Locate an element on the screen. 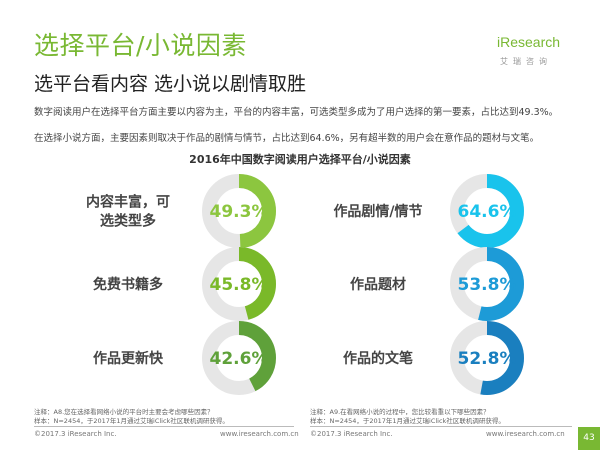 Image resolution: width=600 pixels, height=450 pixels. footnote-left-sample: 样本：N=2454，于2017年1月通过艾瑞iClick社区联机调研获得。 is located at coordinates (131, 421).